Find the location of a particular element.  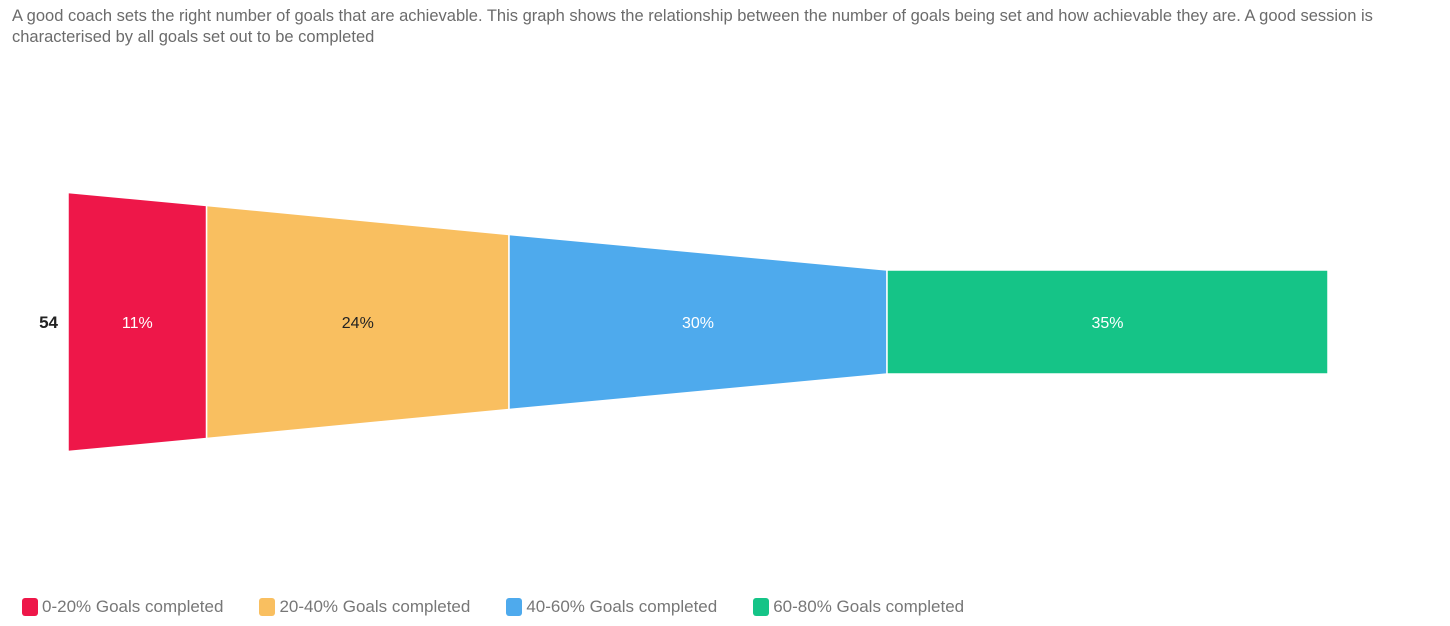

data-label: 35% is located at coordinates (1107, 323).